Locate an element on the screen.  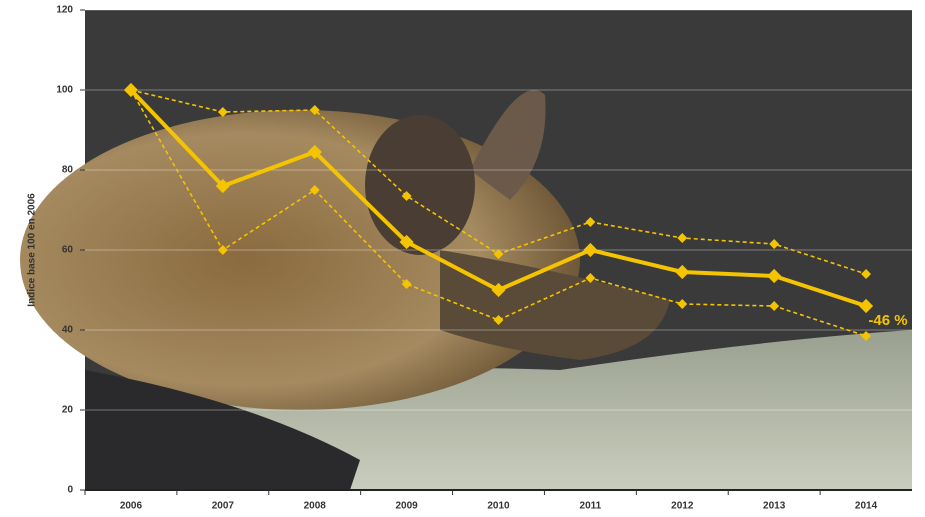
x-tick-label: 2012 is located at coordinates (682, 506).